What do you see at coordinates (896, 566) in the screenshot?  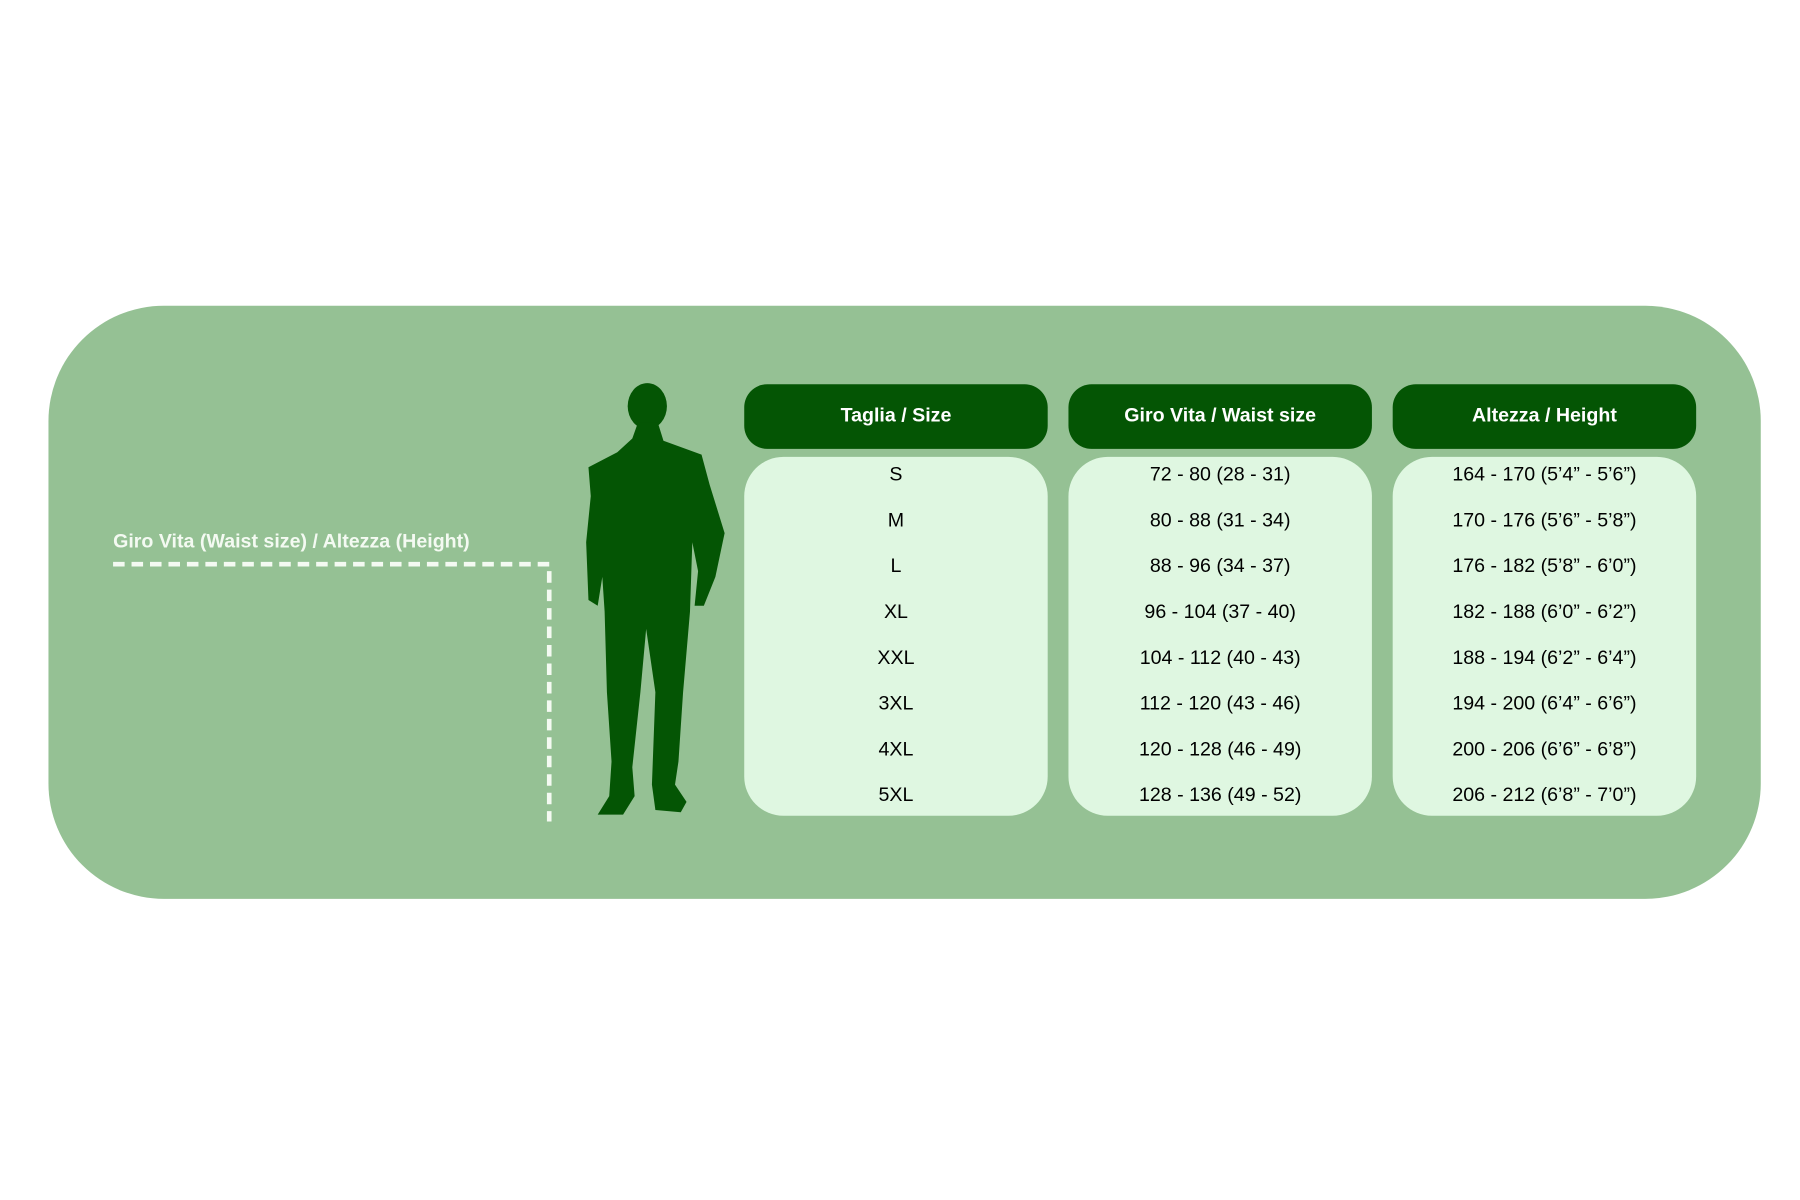 I see `cell-text: L` at bounding box center [896, 566].